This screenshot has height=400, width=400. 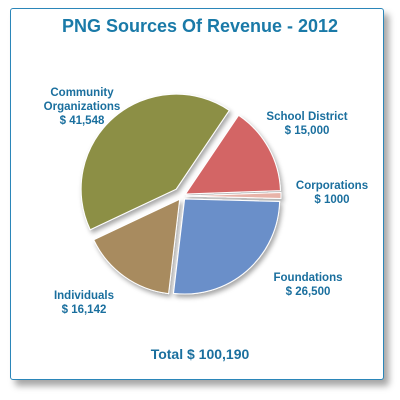 I want to click on pie-slice-individuals, so click(x=137, y=246).